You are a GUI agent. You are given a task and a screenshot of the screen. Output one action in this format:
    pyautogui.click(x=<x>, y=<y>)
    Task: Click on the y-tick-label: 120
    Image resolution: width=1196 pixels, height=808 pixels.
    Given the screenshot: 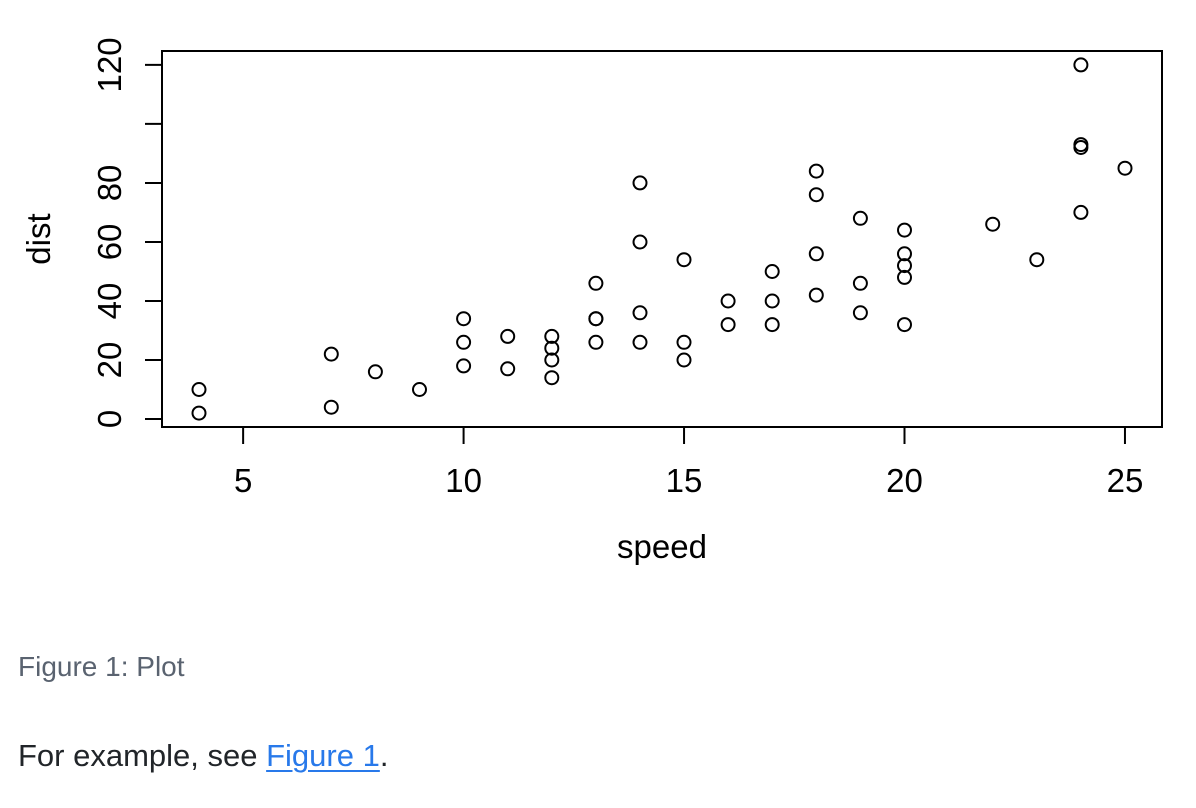 What is the action you would take?
    pyautogui.click(x=109, y=64)
    